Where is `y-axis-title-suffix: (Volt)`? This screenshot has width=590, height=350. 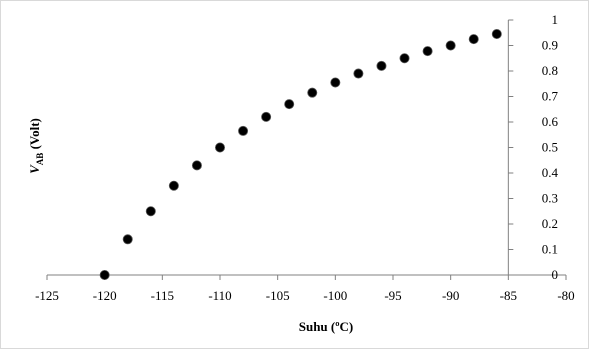
y-axis-title-suffix: (Volt) is located at coordinates (34, 135).